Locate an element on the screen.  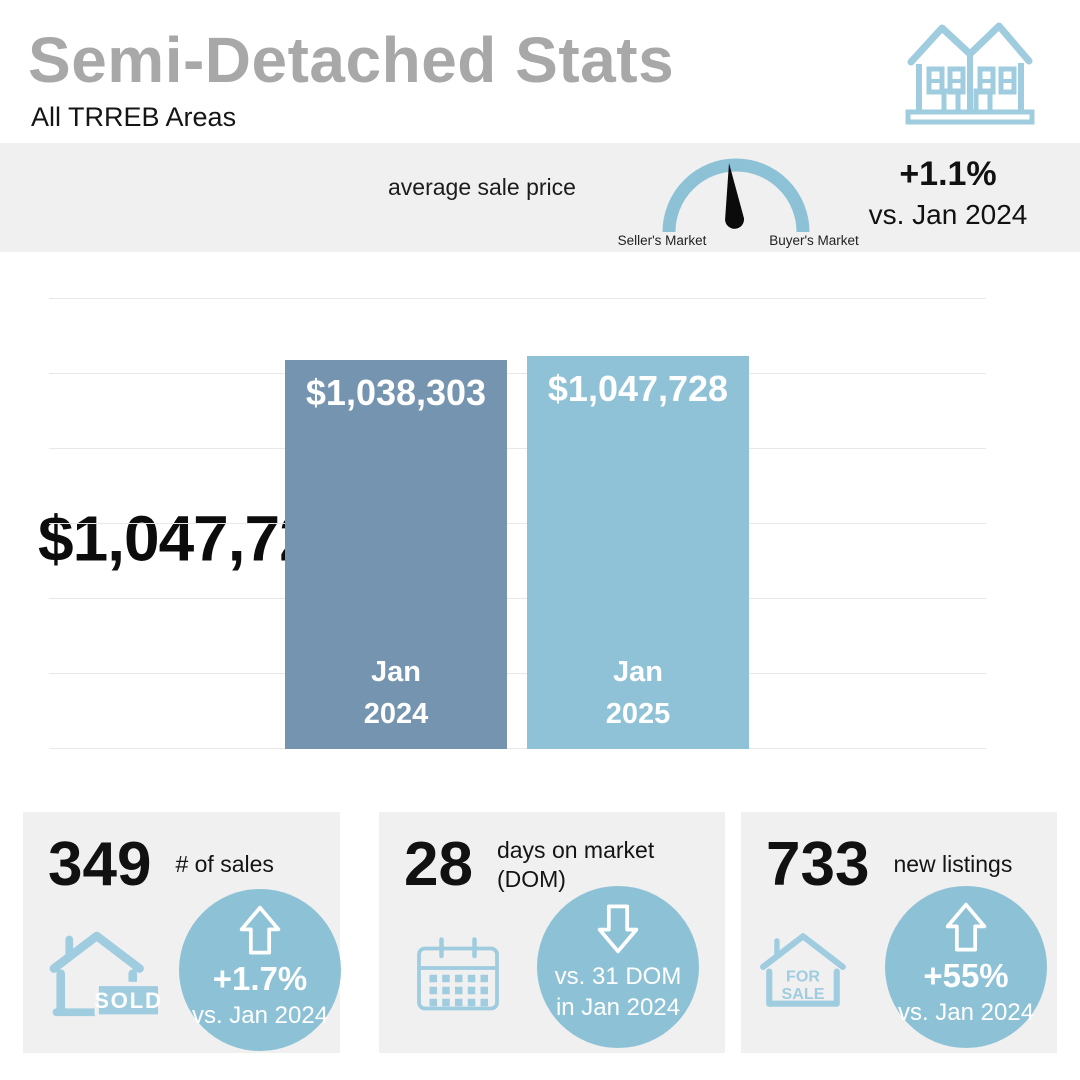
card-head: 28 days on market (DOM) is located at coordinates (552, 854).